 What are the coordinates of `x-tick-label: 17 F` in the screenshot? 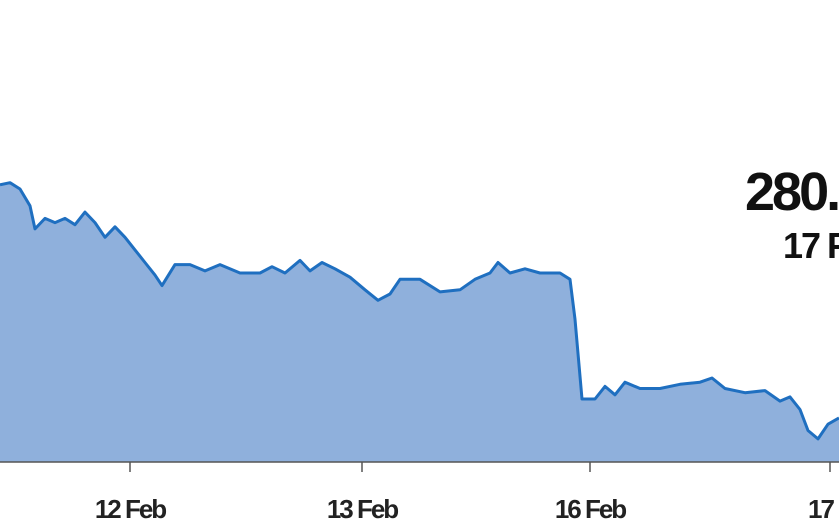 It's located at (823, 508).